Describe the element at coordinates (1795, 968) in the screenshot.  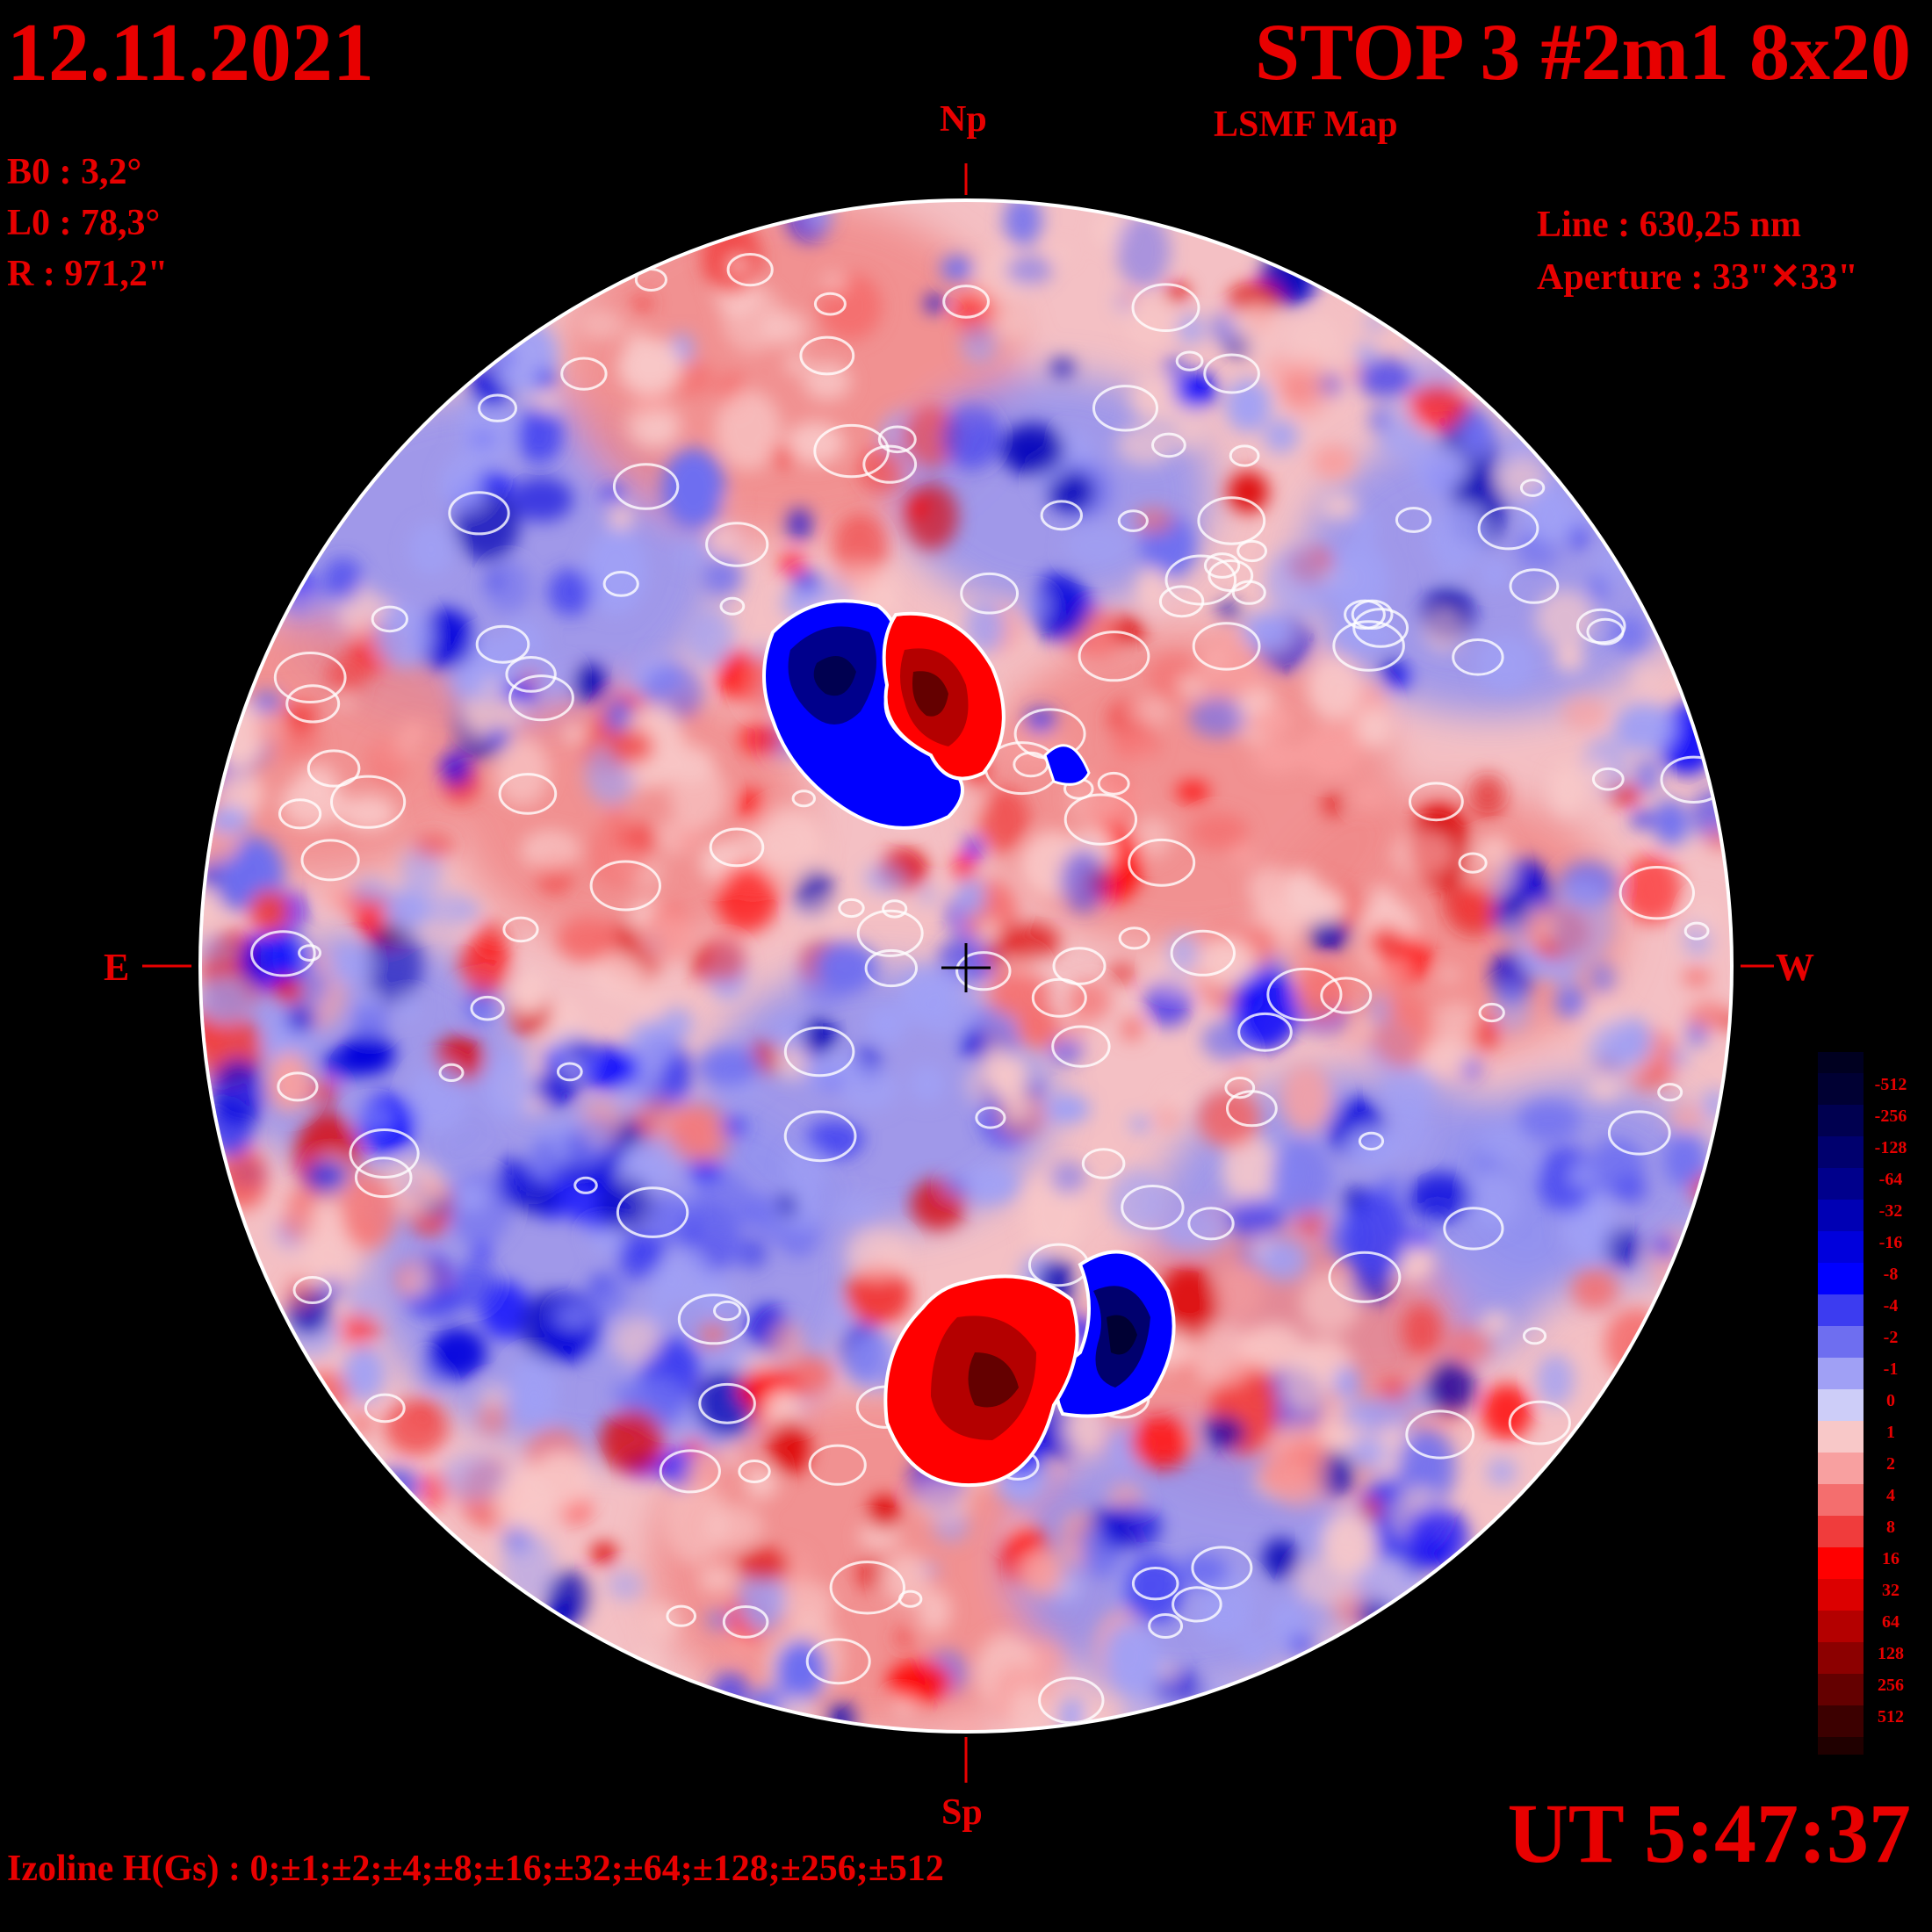
I see `west-label: W` at that location.